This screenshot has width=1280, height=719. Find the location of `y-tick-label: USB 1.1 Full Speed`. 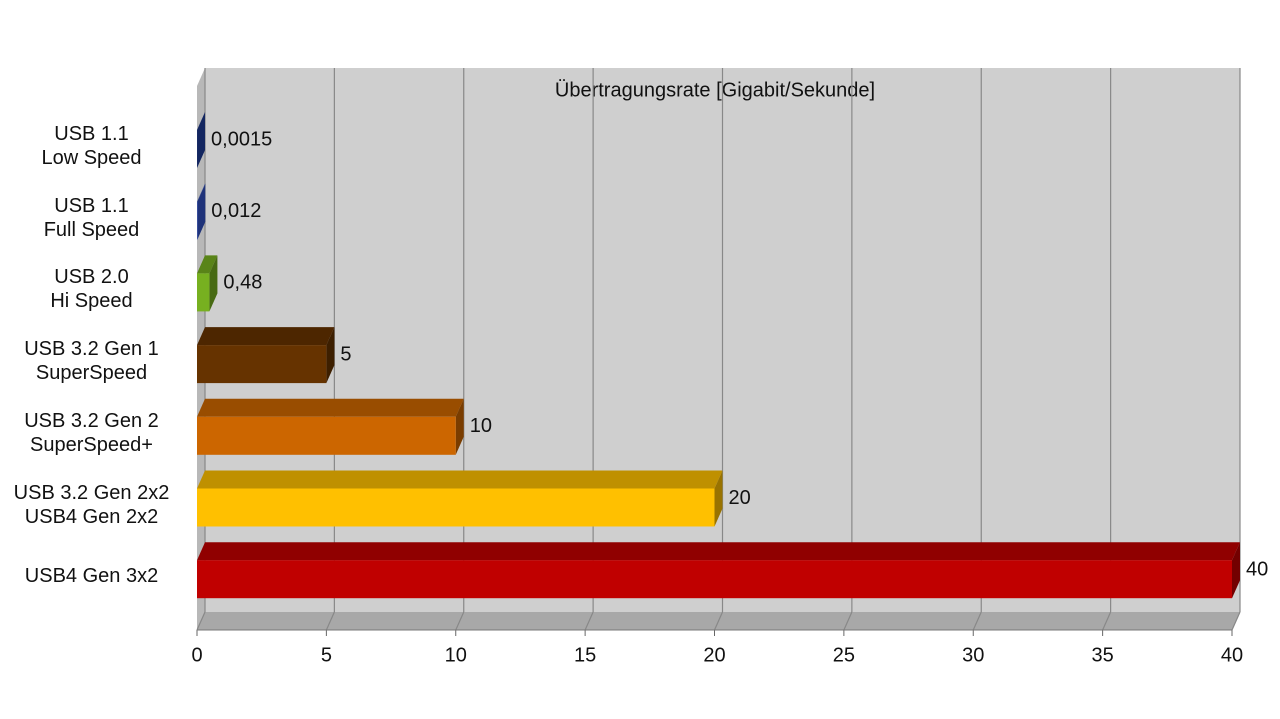

y-tick-label: USB 1.1 Full Speed is located at coordinates (91, 217).